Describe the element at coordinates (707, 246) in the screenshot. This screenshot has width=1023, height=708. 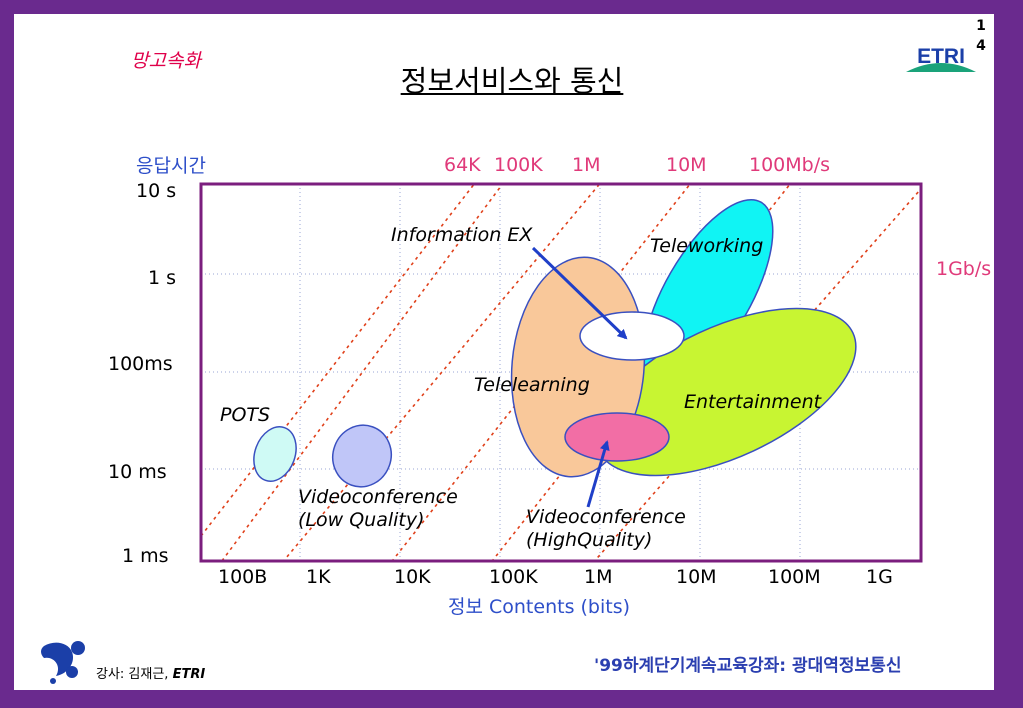
I see `label-teleworking: Teleworking` at that location.